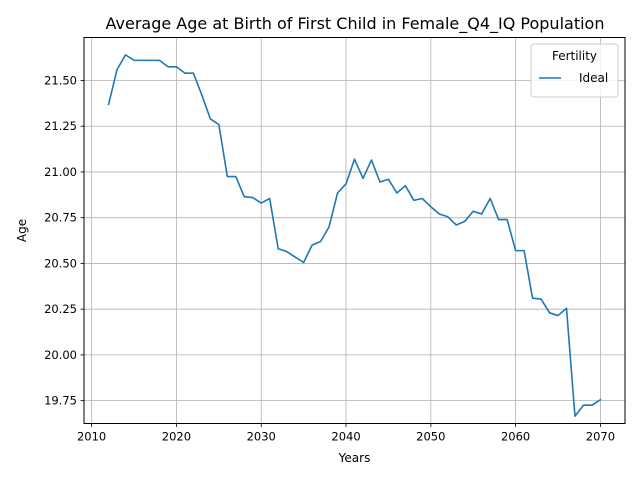  What do you see at coordinates (600, 437) in the screenshot?
I see `x-tick-label: 2070` at bounding box center [600, 437].